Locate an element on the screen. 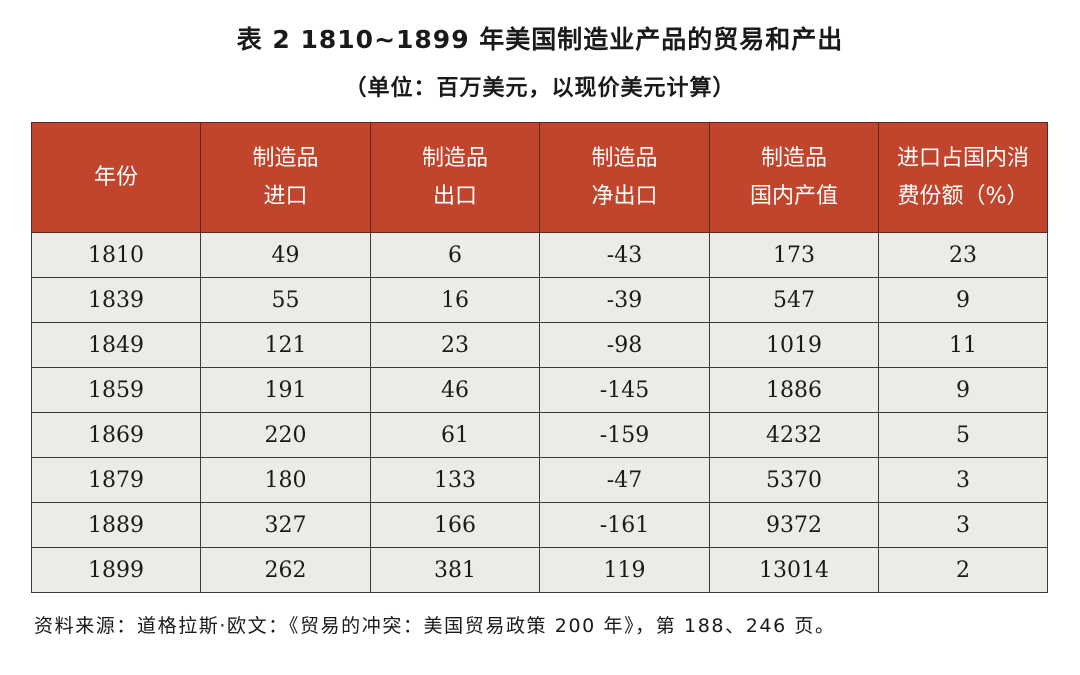 The height and width of the screenshot is (675, 1080). cell-exports: 133 is located at coordinates (455, 480).